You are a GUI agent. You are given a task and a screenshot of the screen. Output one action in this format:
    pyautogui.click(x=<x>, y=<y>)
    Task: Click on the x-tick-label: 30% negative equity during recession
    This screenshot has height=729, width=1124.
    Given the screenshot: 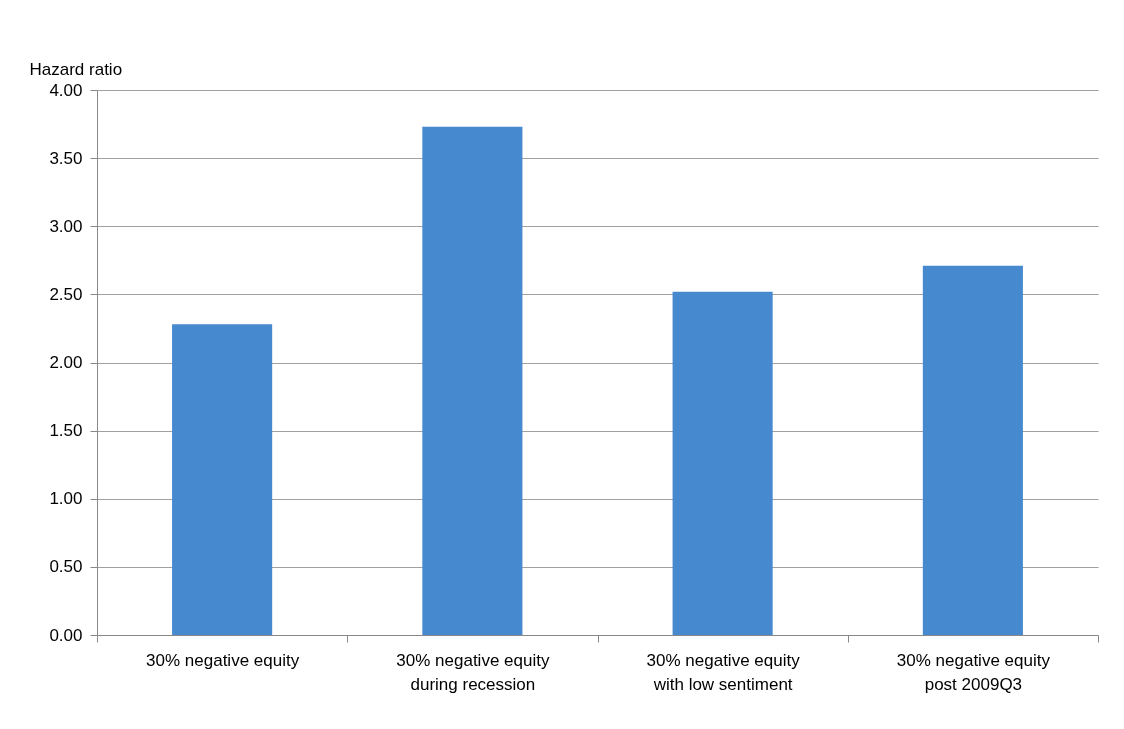 What is the action you would take?
    pyautogui.click(x=473, y=672)
    